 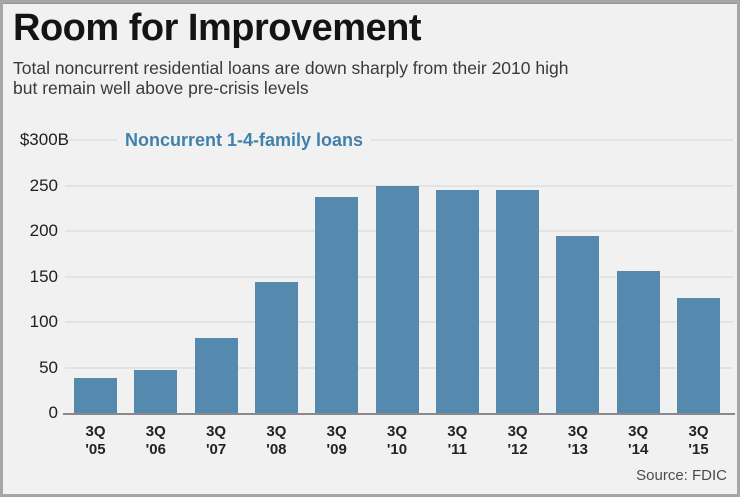 What do you see at coordinates (216, 440) in the screenshot?
I see `x-axis-label: 3Q '07` at bounding box center [216, 440].